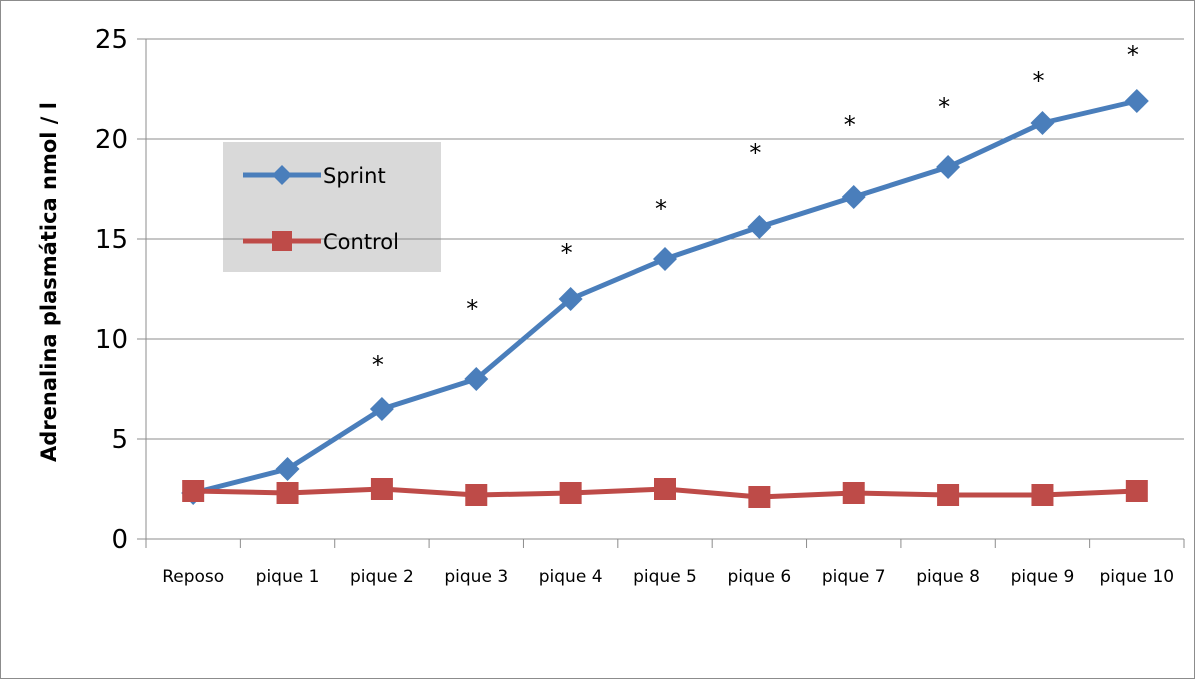  What do you see at coordinates (854, 577) in the screenshot?
I see `x-tick-label-7: pique 7` at bounding box center [854, 577].